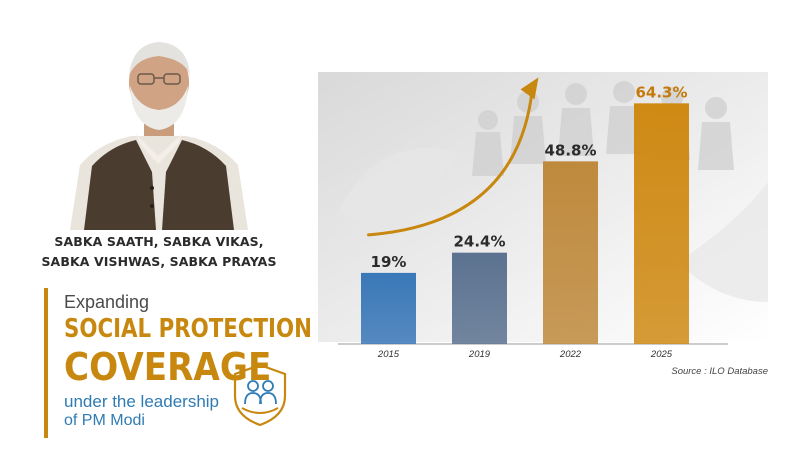 The width and height of the screenshot is (800, 450). Describe the element at coordinates (104, 420) in the screenshot. I see `promo-subtitle-line-2: of PM Modi` at that location.